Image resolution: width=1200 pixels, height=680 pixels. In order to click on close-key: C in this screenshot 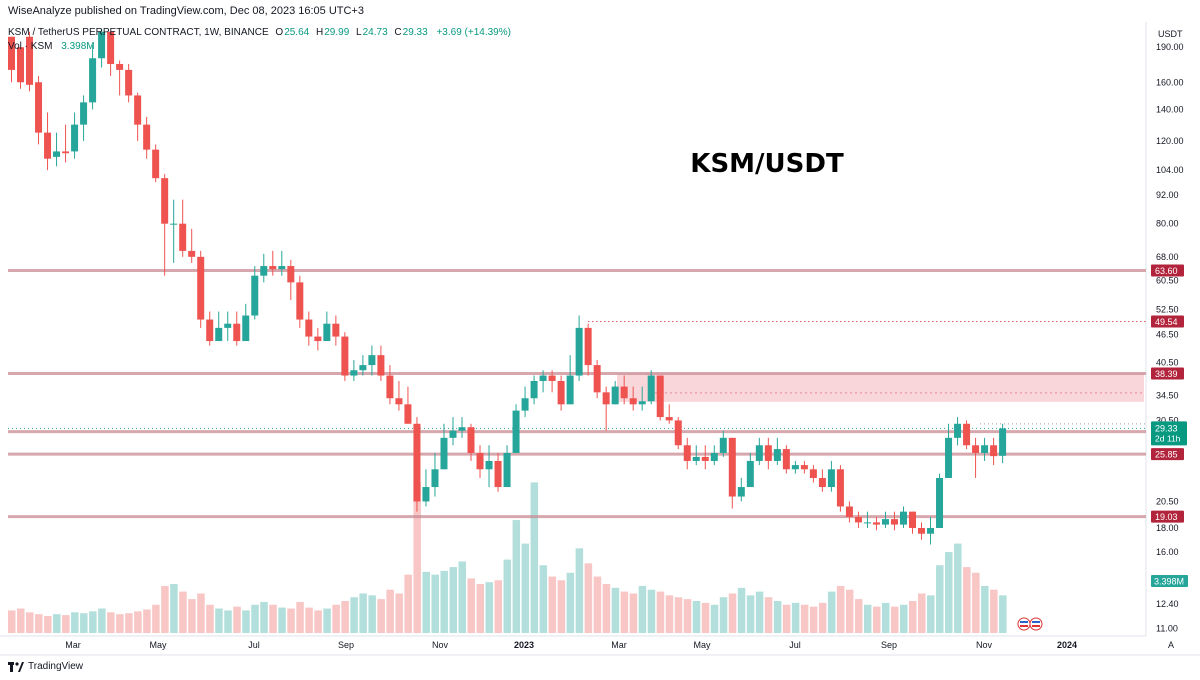, I will do `click(398, 32)`.